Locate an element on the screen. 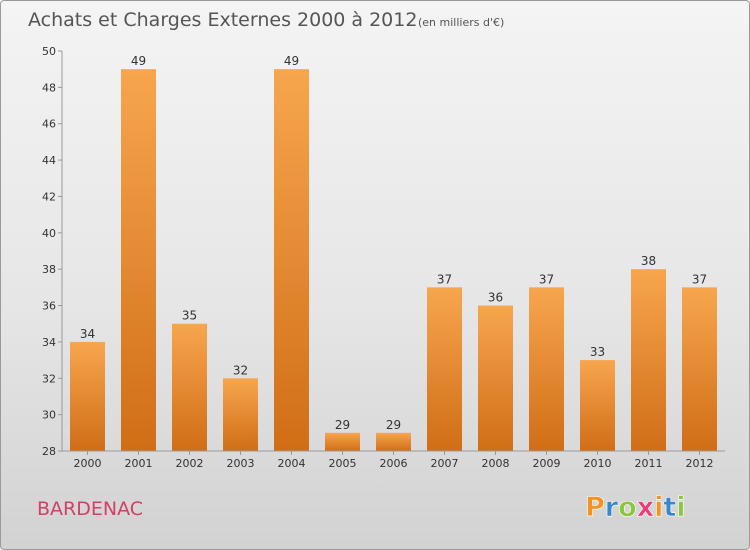 Image resolution: width=750 pixels, height=550 pixels. y-tick-label: 48 is located at coordinates (49, 87).